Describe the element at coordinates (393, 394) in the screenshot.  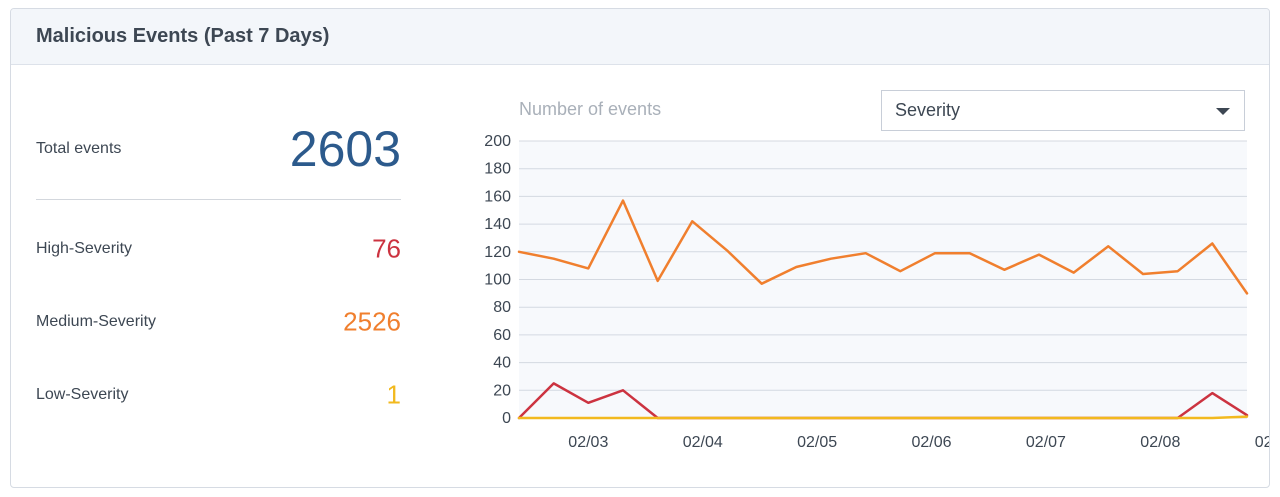
I see `stat-low-value: 1` at that location.